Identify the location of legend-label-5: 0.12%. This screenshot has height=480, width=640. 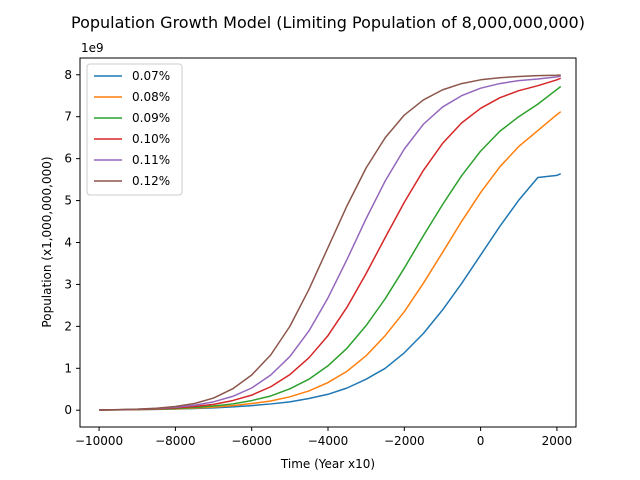
(151, 181).